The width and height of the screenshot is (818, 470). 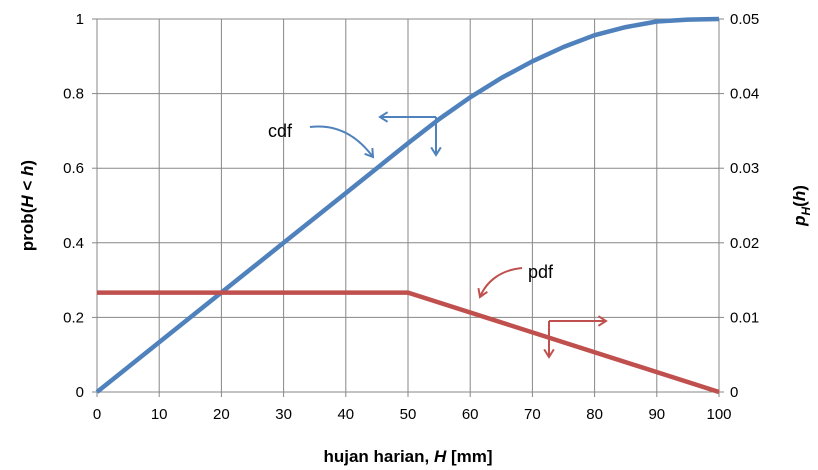 What do you see at coordinates (602, 321) in the screenshot?
I see `pdf-right-arrowhead` at bounding box center [602, 321].